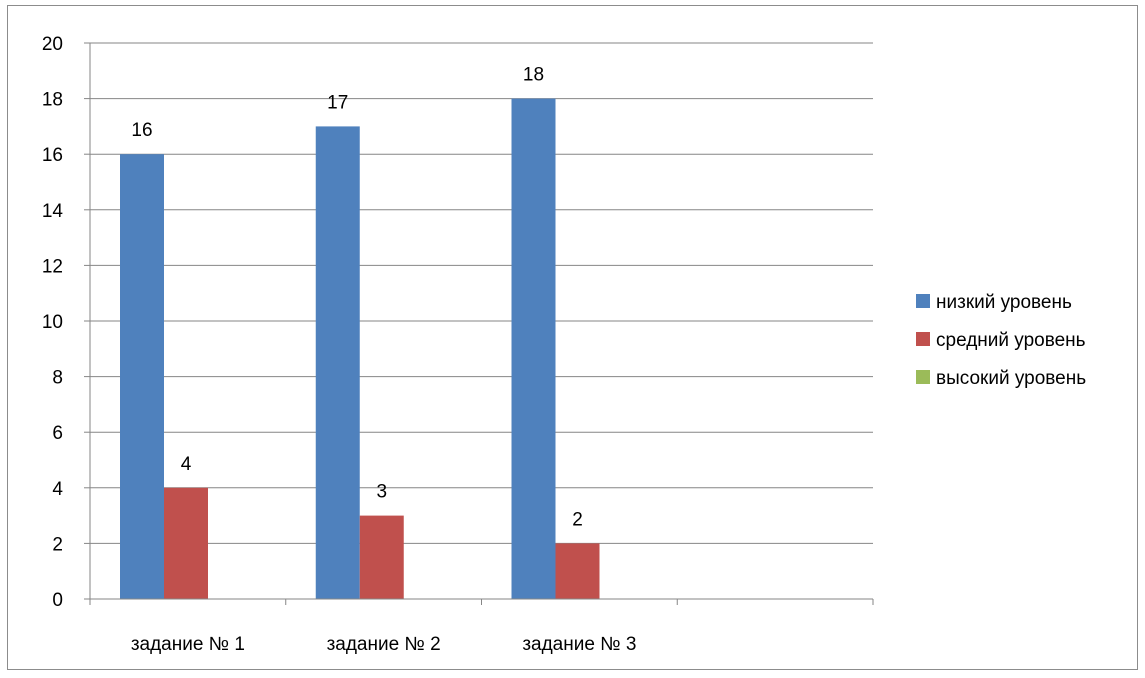  Describe the element at coordinates (1011, 340) in the screenshot. I see `legend-label: средний уровень` at that location.